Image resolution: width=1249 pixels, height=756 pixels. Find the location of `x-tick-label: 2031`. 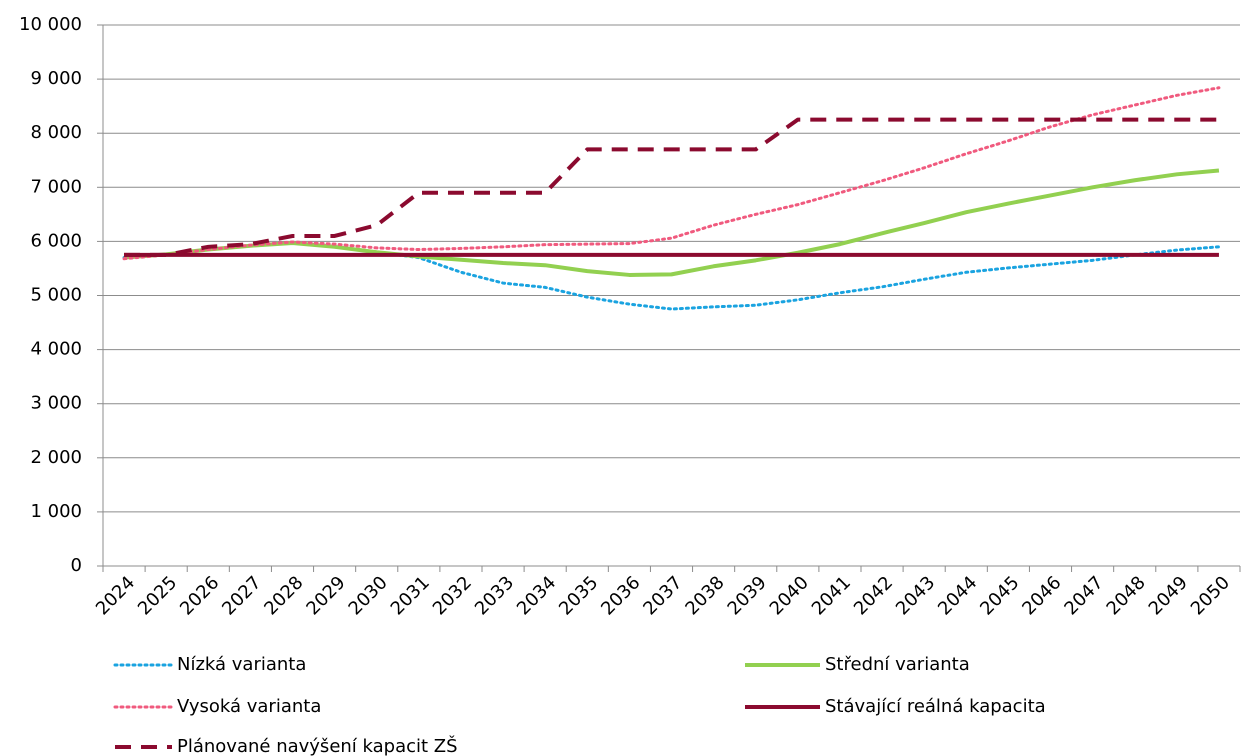

x-tick-label: 2031 is located at coordinates (410, 595).